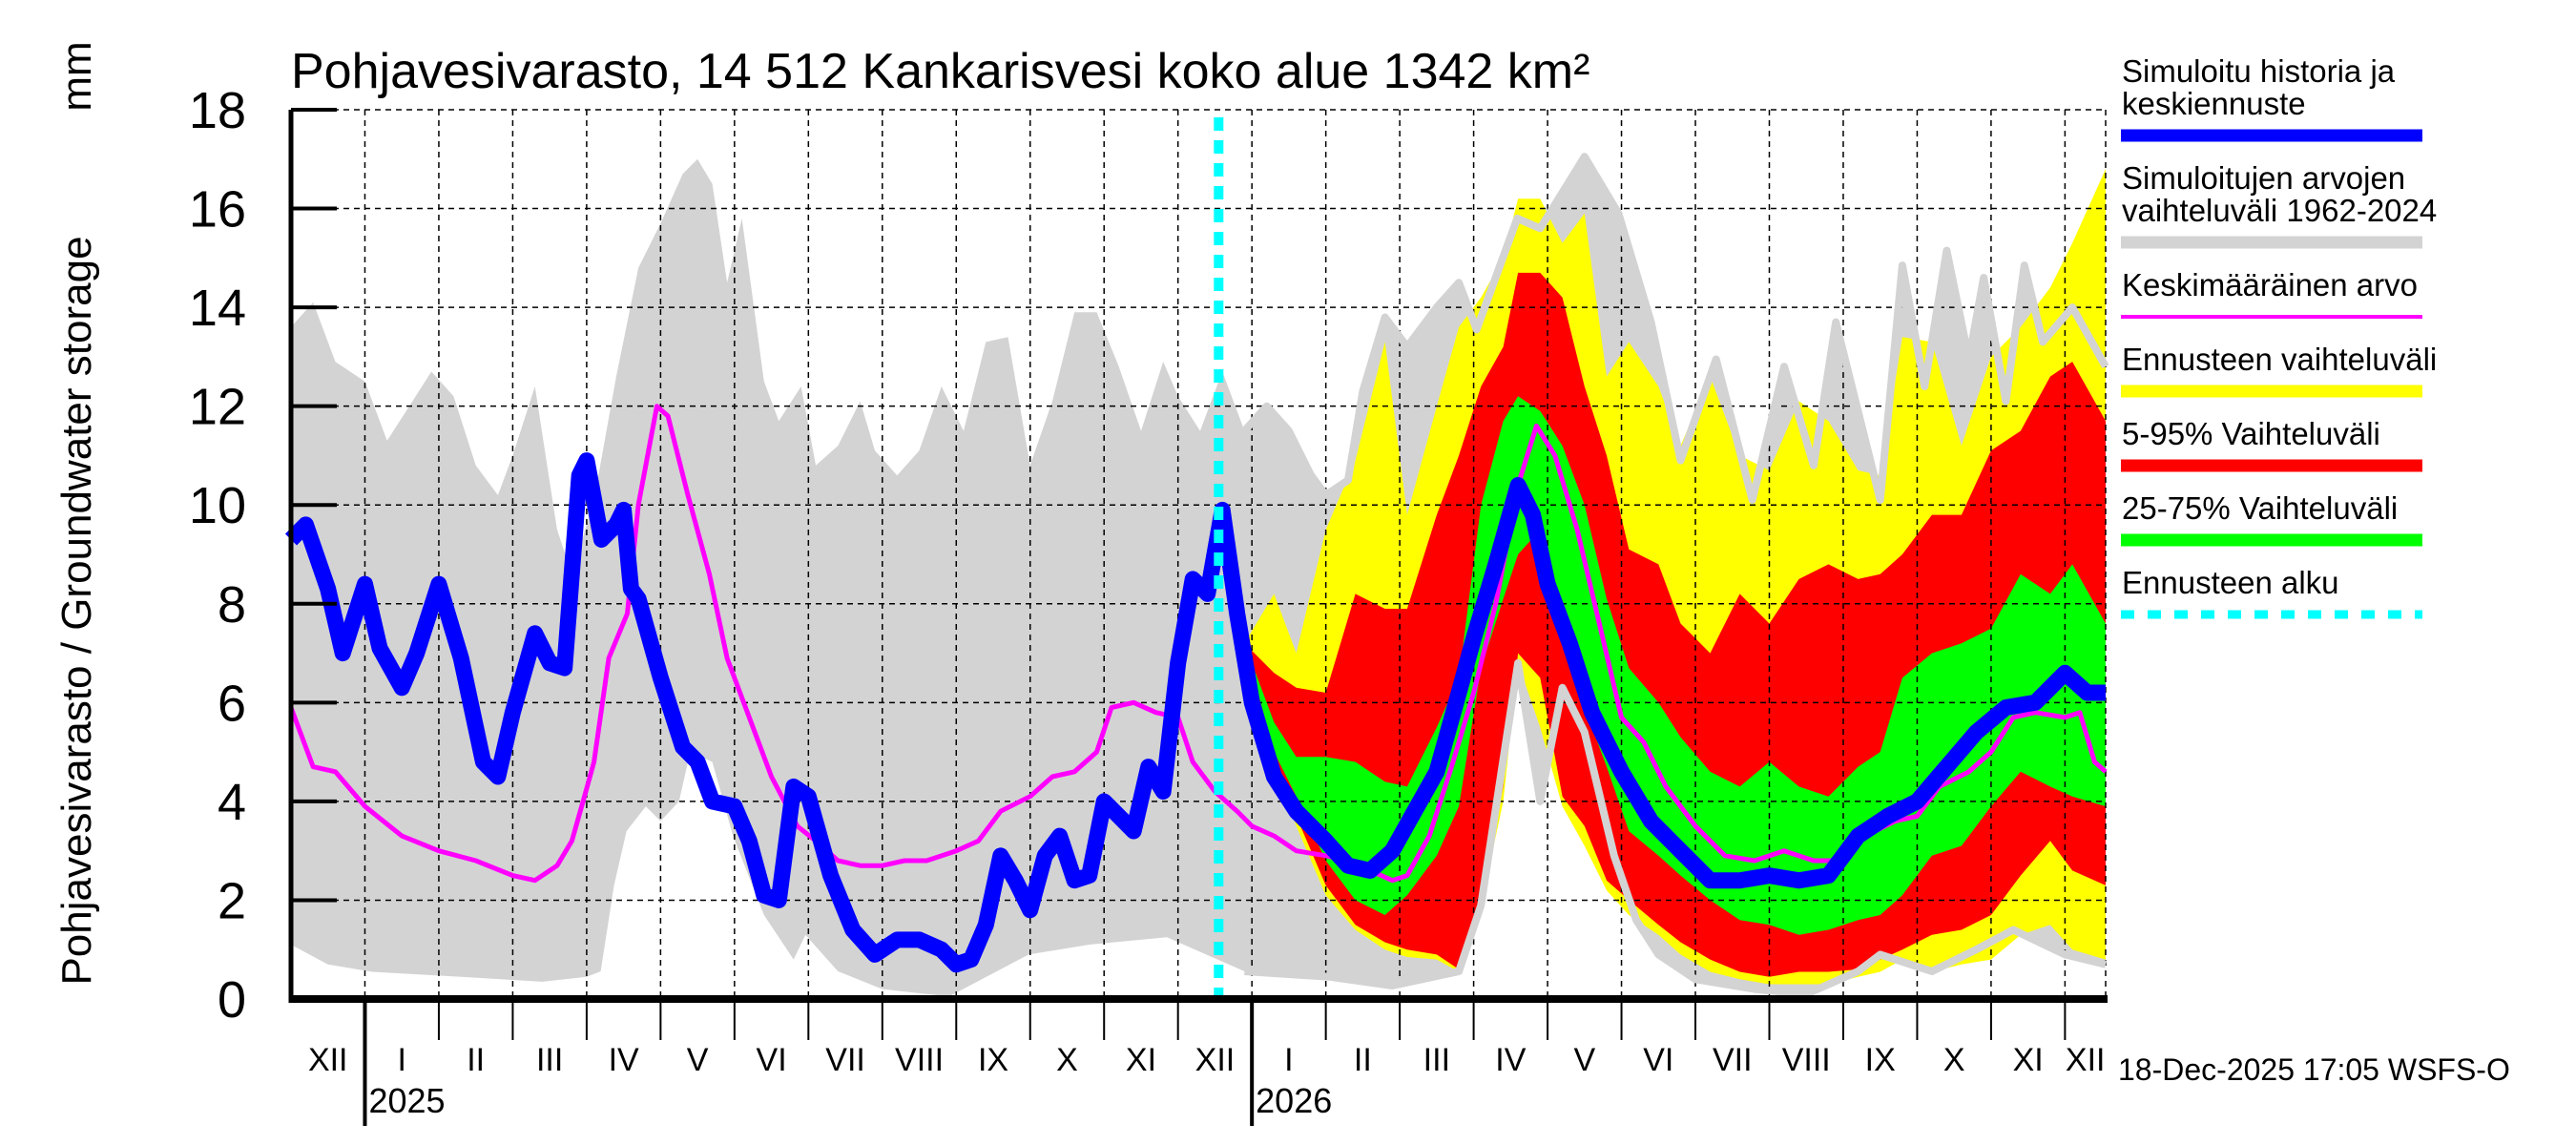  What do you see at coordinates (1675, 828) in the screenshot?
I see `historical-min-line` at bounding box center [1675, 828].